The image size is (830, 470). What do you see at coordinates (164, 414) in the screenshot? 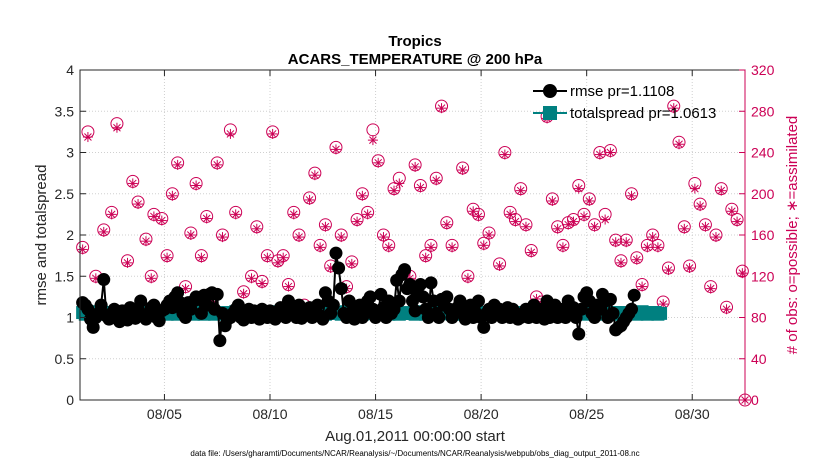
I see `x-tick-label: 08/05` at bounding box center [164, 414].